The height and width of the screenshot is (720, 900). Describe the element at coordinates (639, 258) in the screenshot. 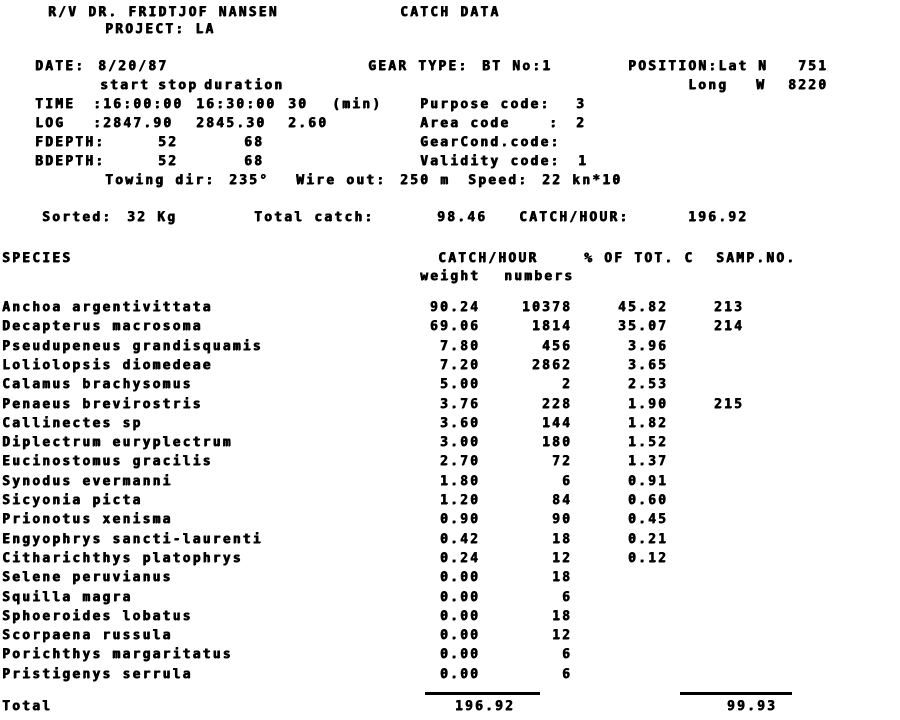

I see `pct-column-header: % OF TOT. C` at that location.